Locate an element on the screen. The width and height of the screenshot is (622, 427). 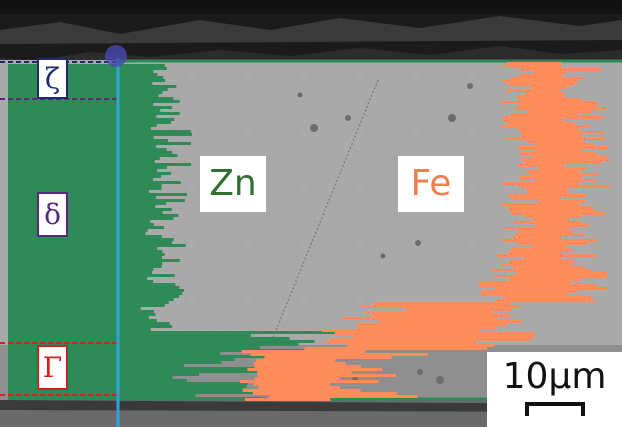
zeta-symbol: ζ is located at coordinates (52, 78).